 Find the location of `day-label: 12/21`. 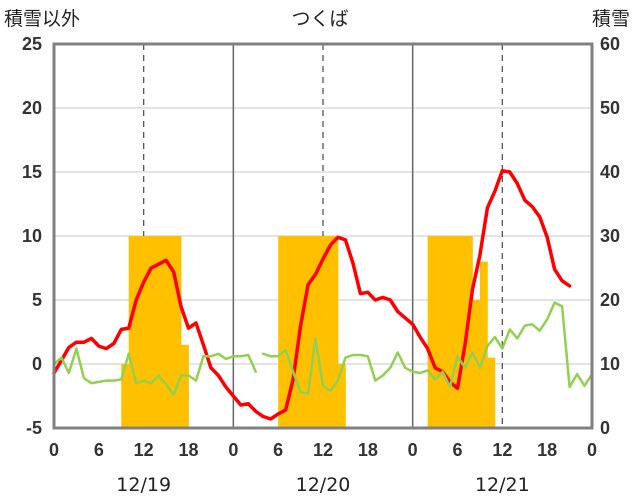

day-label: 12/21 is located at coordinates (502, 485).